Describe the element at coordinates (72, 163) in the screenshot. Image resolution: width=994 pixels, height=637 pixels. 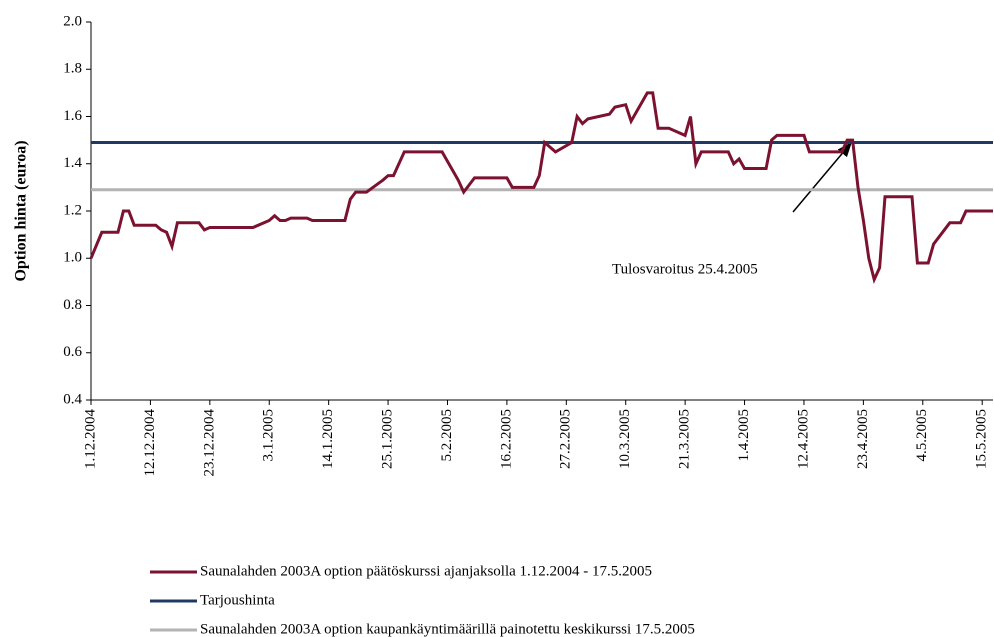
I see `y-tick-label: 1.4` at that location.